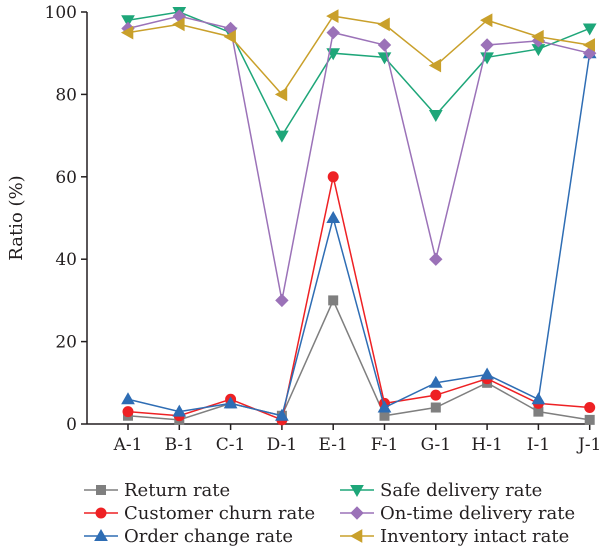 This screenshot has height=551, width=600. I want to click on x-tick-label: A-1, so click(128, 445).